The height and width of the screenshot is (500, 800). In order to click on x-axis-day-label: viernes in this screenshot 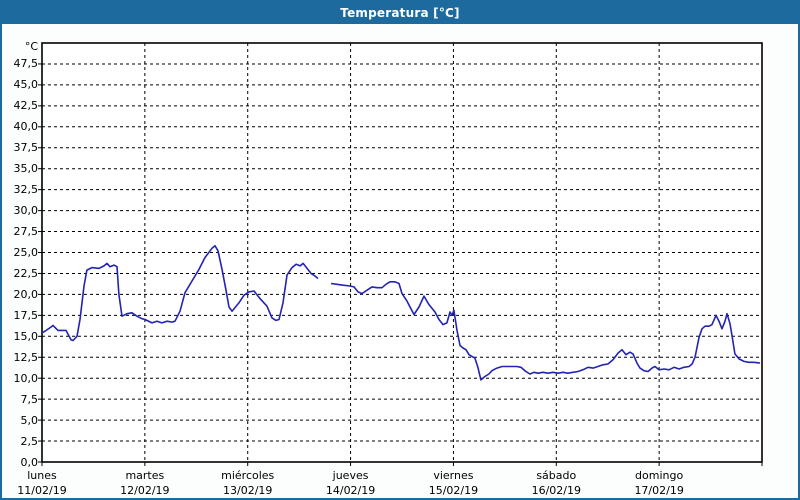, I will do `click(453, 475)`.